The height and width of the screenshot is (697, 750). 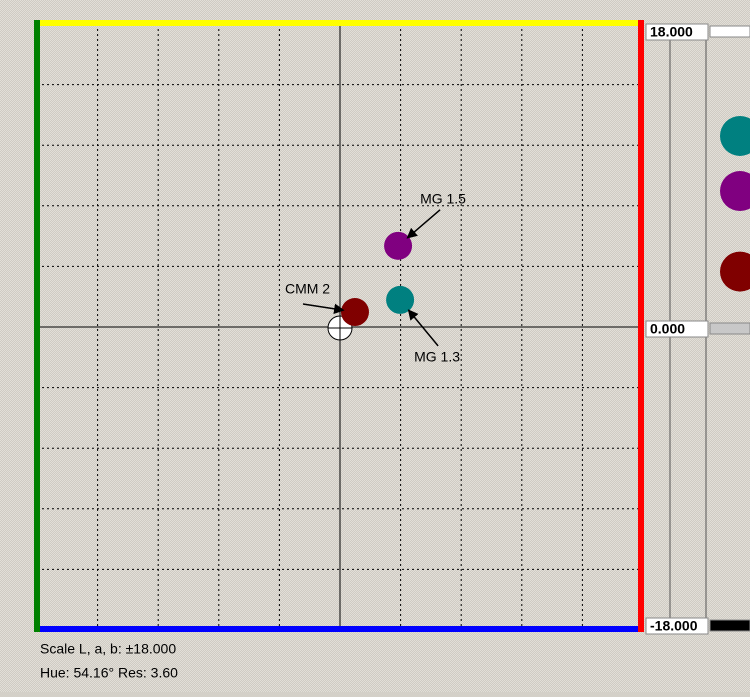 What do you see at coordinates (641, 326) in the screenshot?
I see `right-border` at bounding box center [641, 326].